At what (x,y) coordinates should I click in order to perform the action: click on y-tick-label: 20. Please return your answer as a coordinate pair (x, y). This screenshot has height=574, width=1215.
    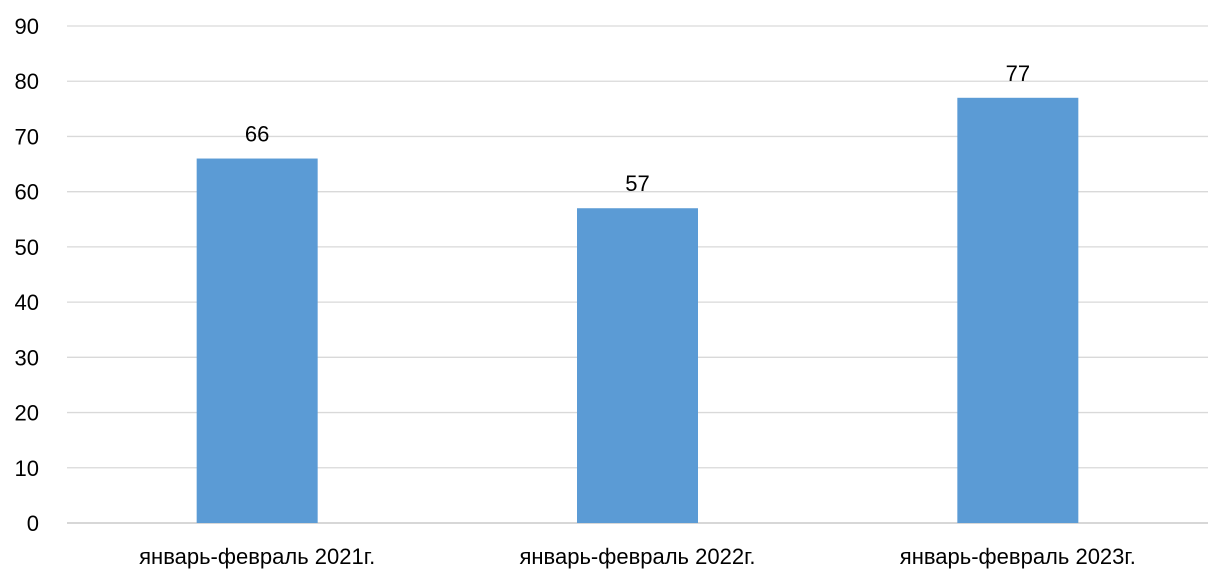
    Looking at the image, I should click on (27, 413).